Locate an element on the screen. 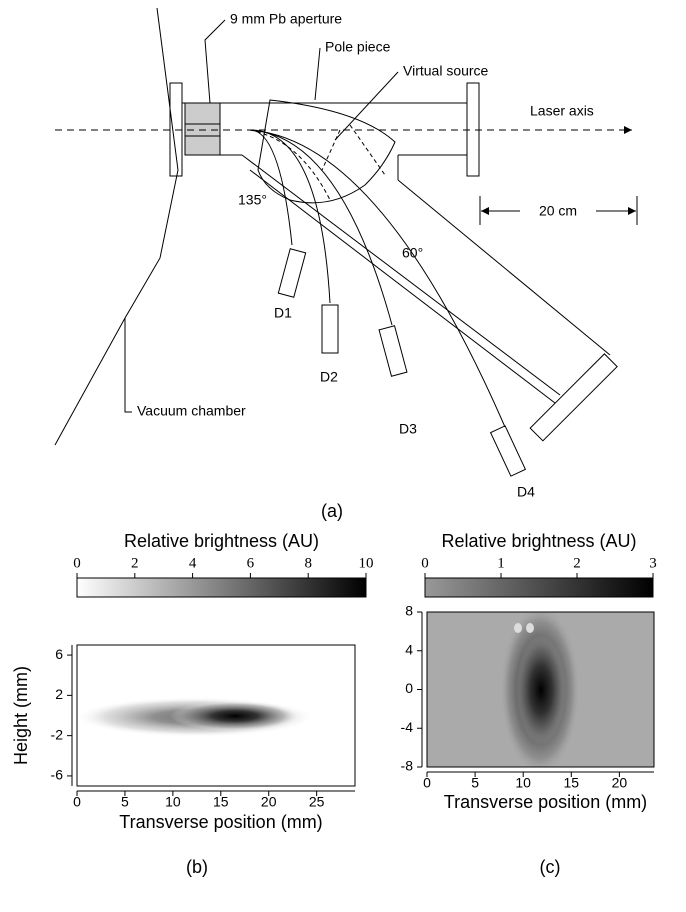 This screenshot has height=912, width=686. y-tick-label: 2 is located at coordinates (59, 694).